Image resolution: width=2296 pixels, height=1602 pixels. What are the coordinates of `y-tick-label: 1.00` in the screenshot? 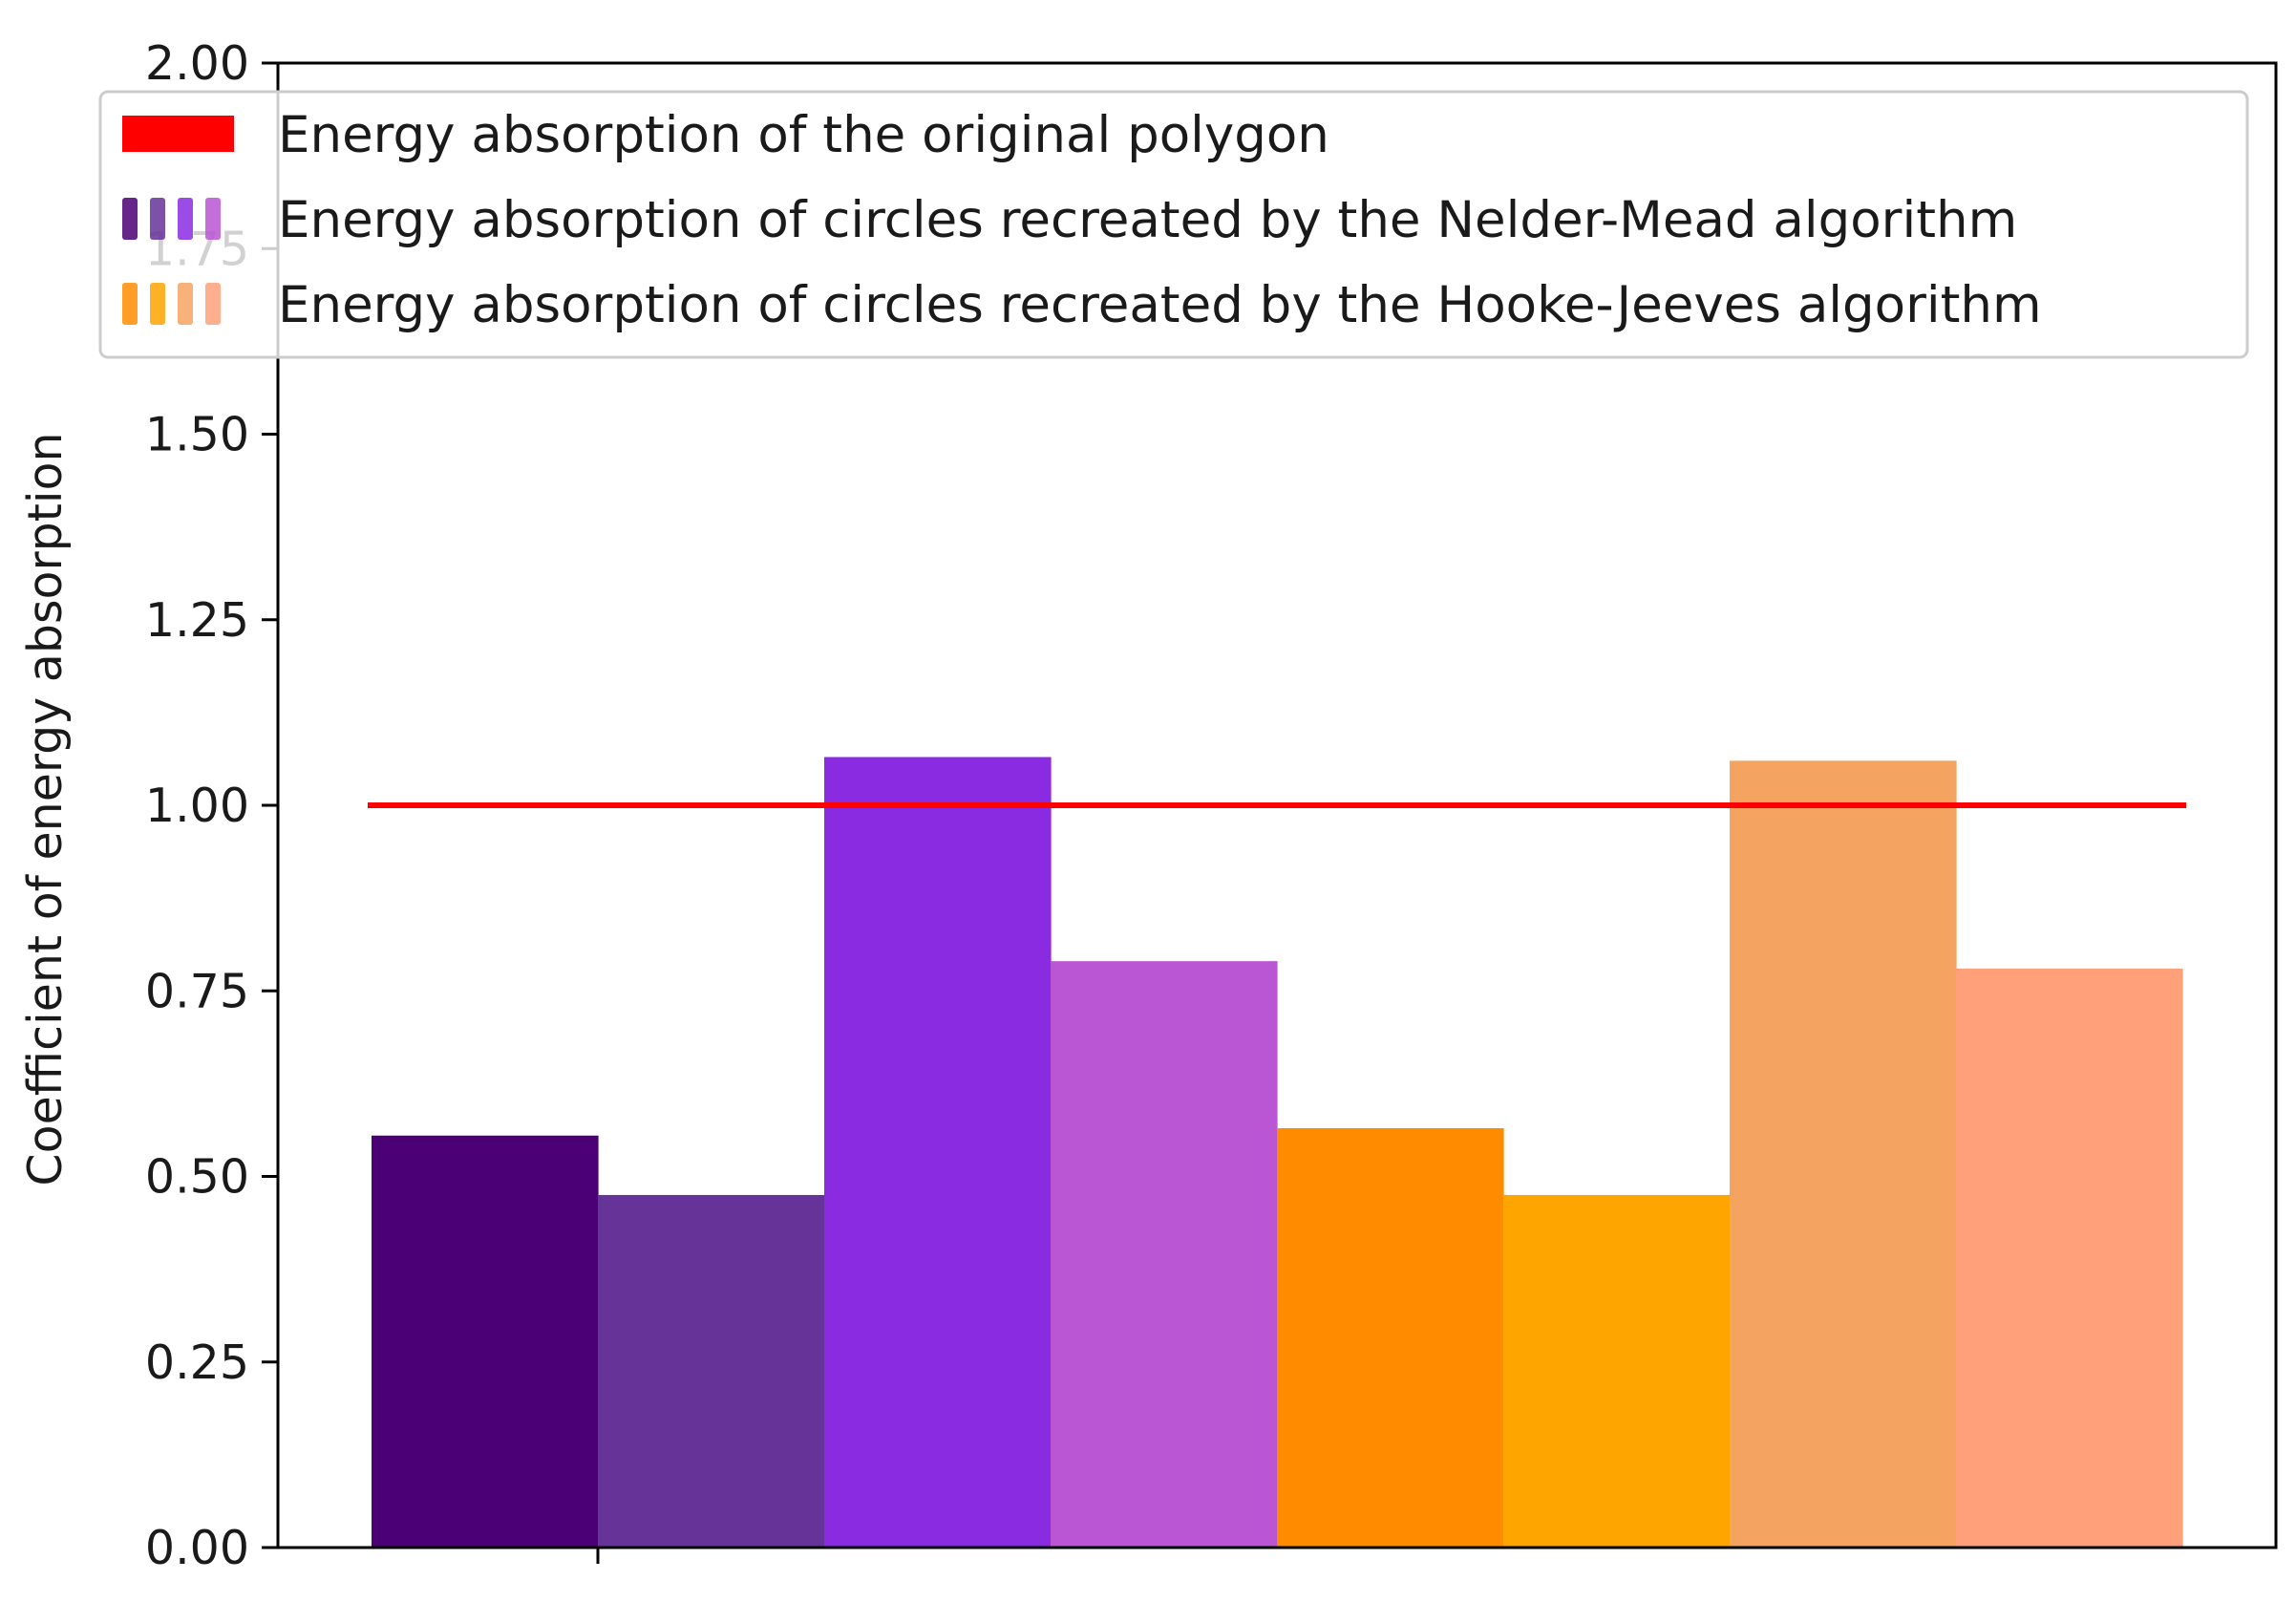 It's located at (197, 806).